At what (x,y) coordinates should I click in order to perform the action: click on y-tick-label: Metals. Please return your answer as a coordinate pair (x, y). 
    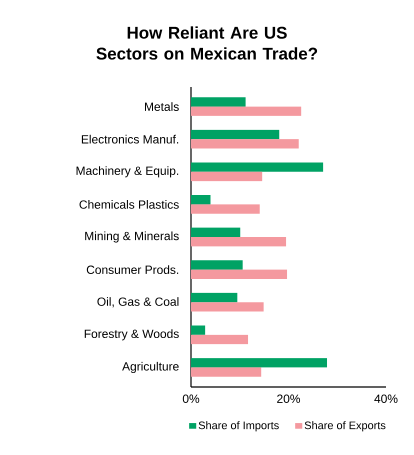
    Looking at the image, I should click on (162, 106).